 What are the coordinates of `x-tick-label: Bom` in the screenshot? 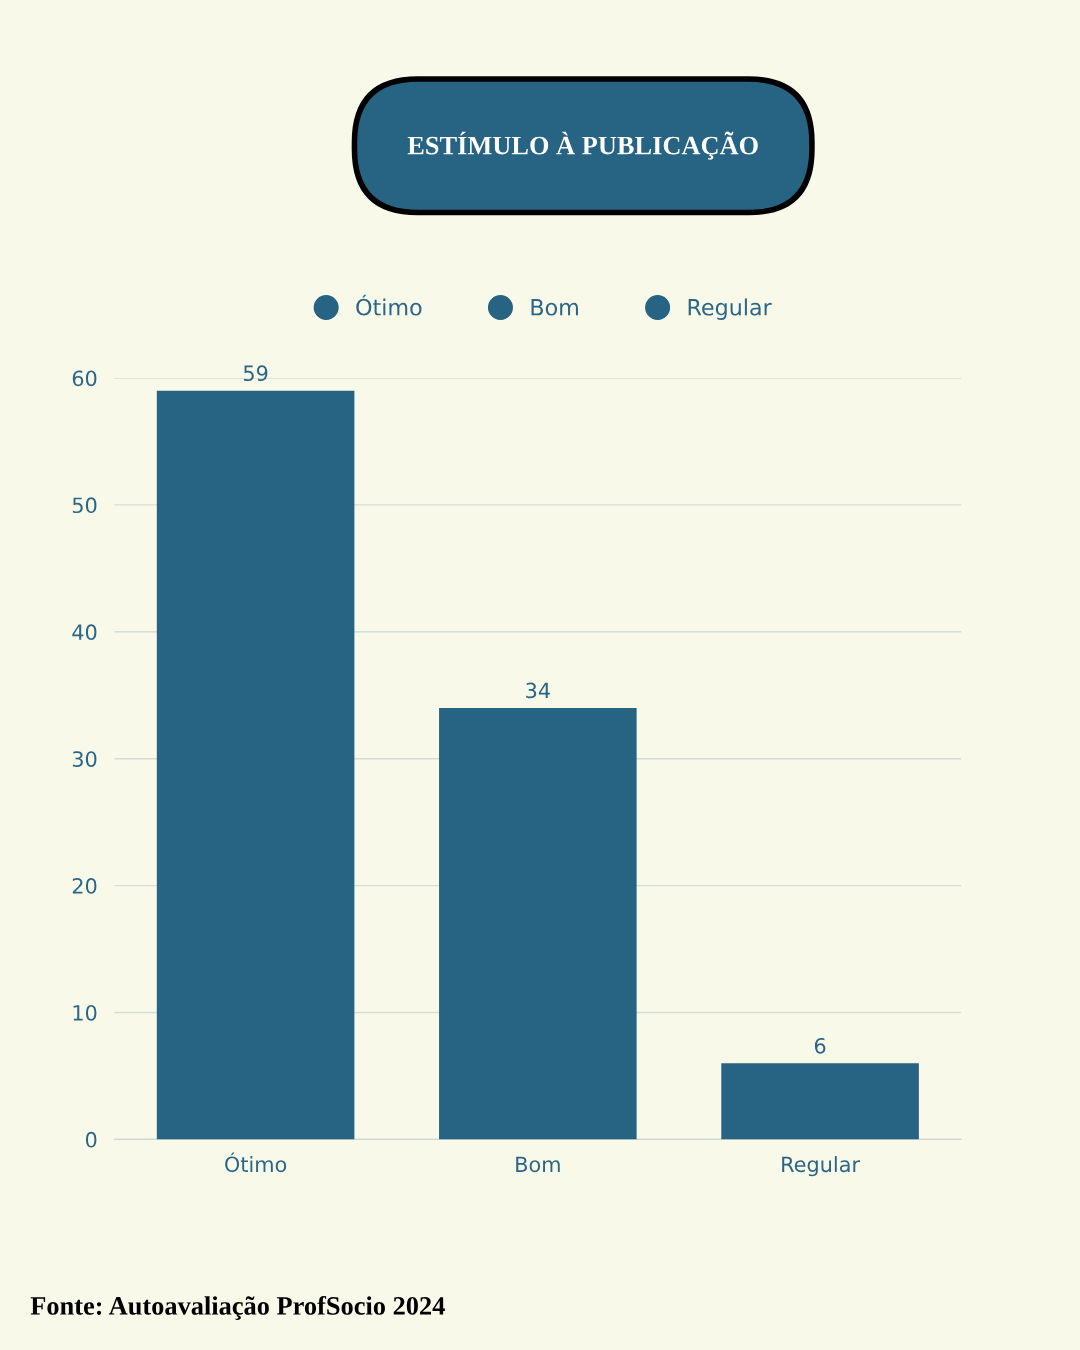 It's located at (538, 1164).